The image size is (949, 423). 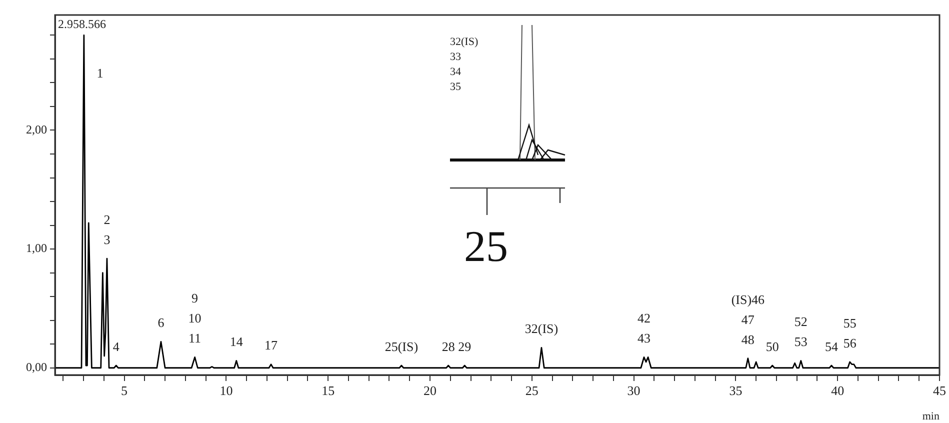 I want to click on annotation: 55 56, so click(x=850, y=332).